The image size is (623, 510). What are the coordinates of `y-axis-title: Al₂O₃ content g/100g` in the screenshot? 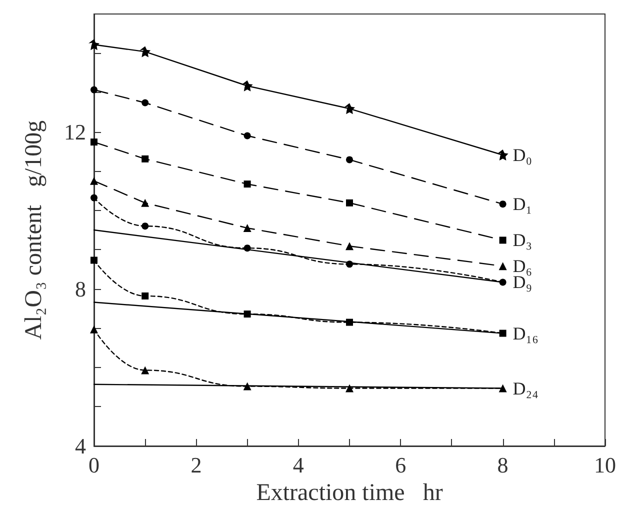 It's located at (34, 230).